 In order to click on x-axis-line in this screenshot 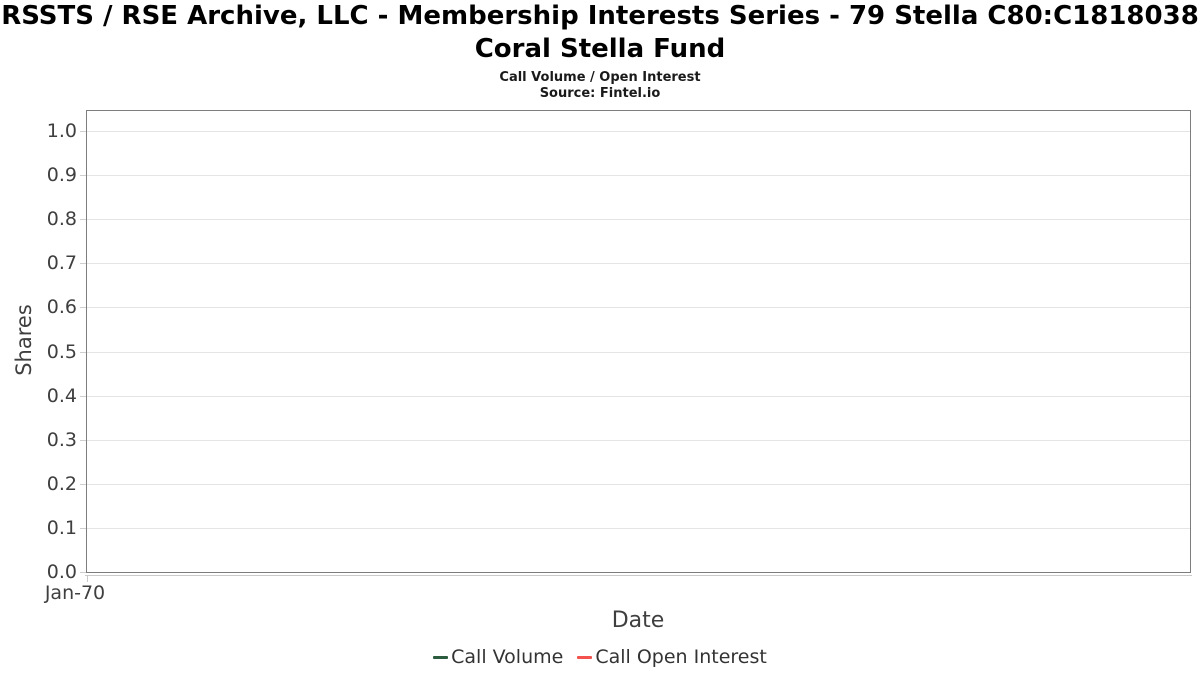, I will do `click(638, 575)`.